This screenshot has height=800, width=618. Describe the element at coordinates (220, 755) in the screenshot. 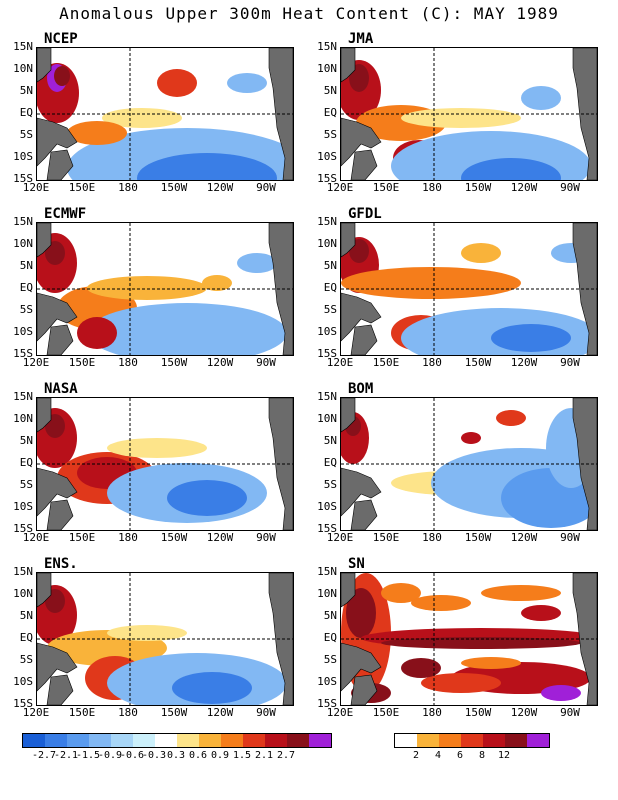

I see `colorbar-label: 0.9` at that location.